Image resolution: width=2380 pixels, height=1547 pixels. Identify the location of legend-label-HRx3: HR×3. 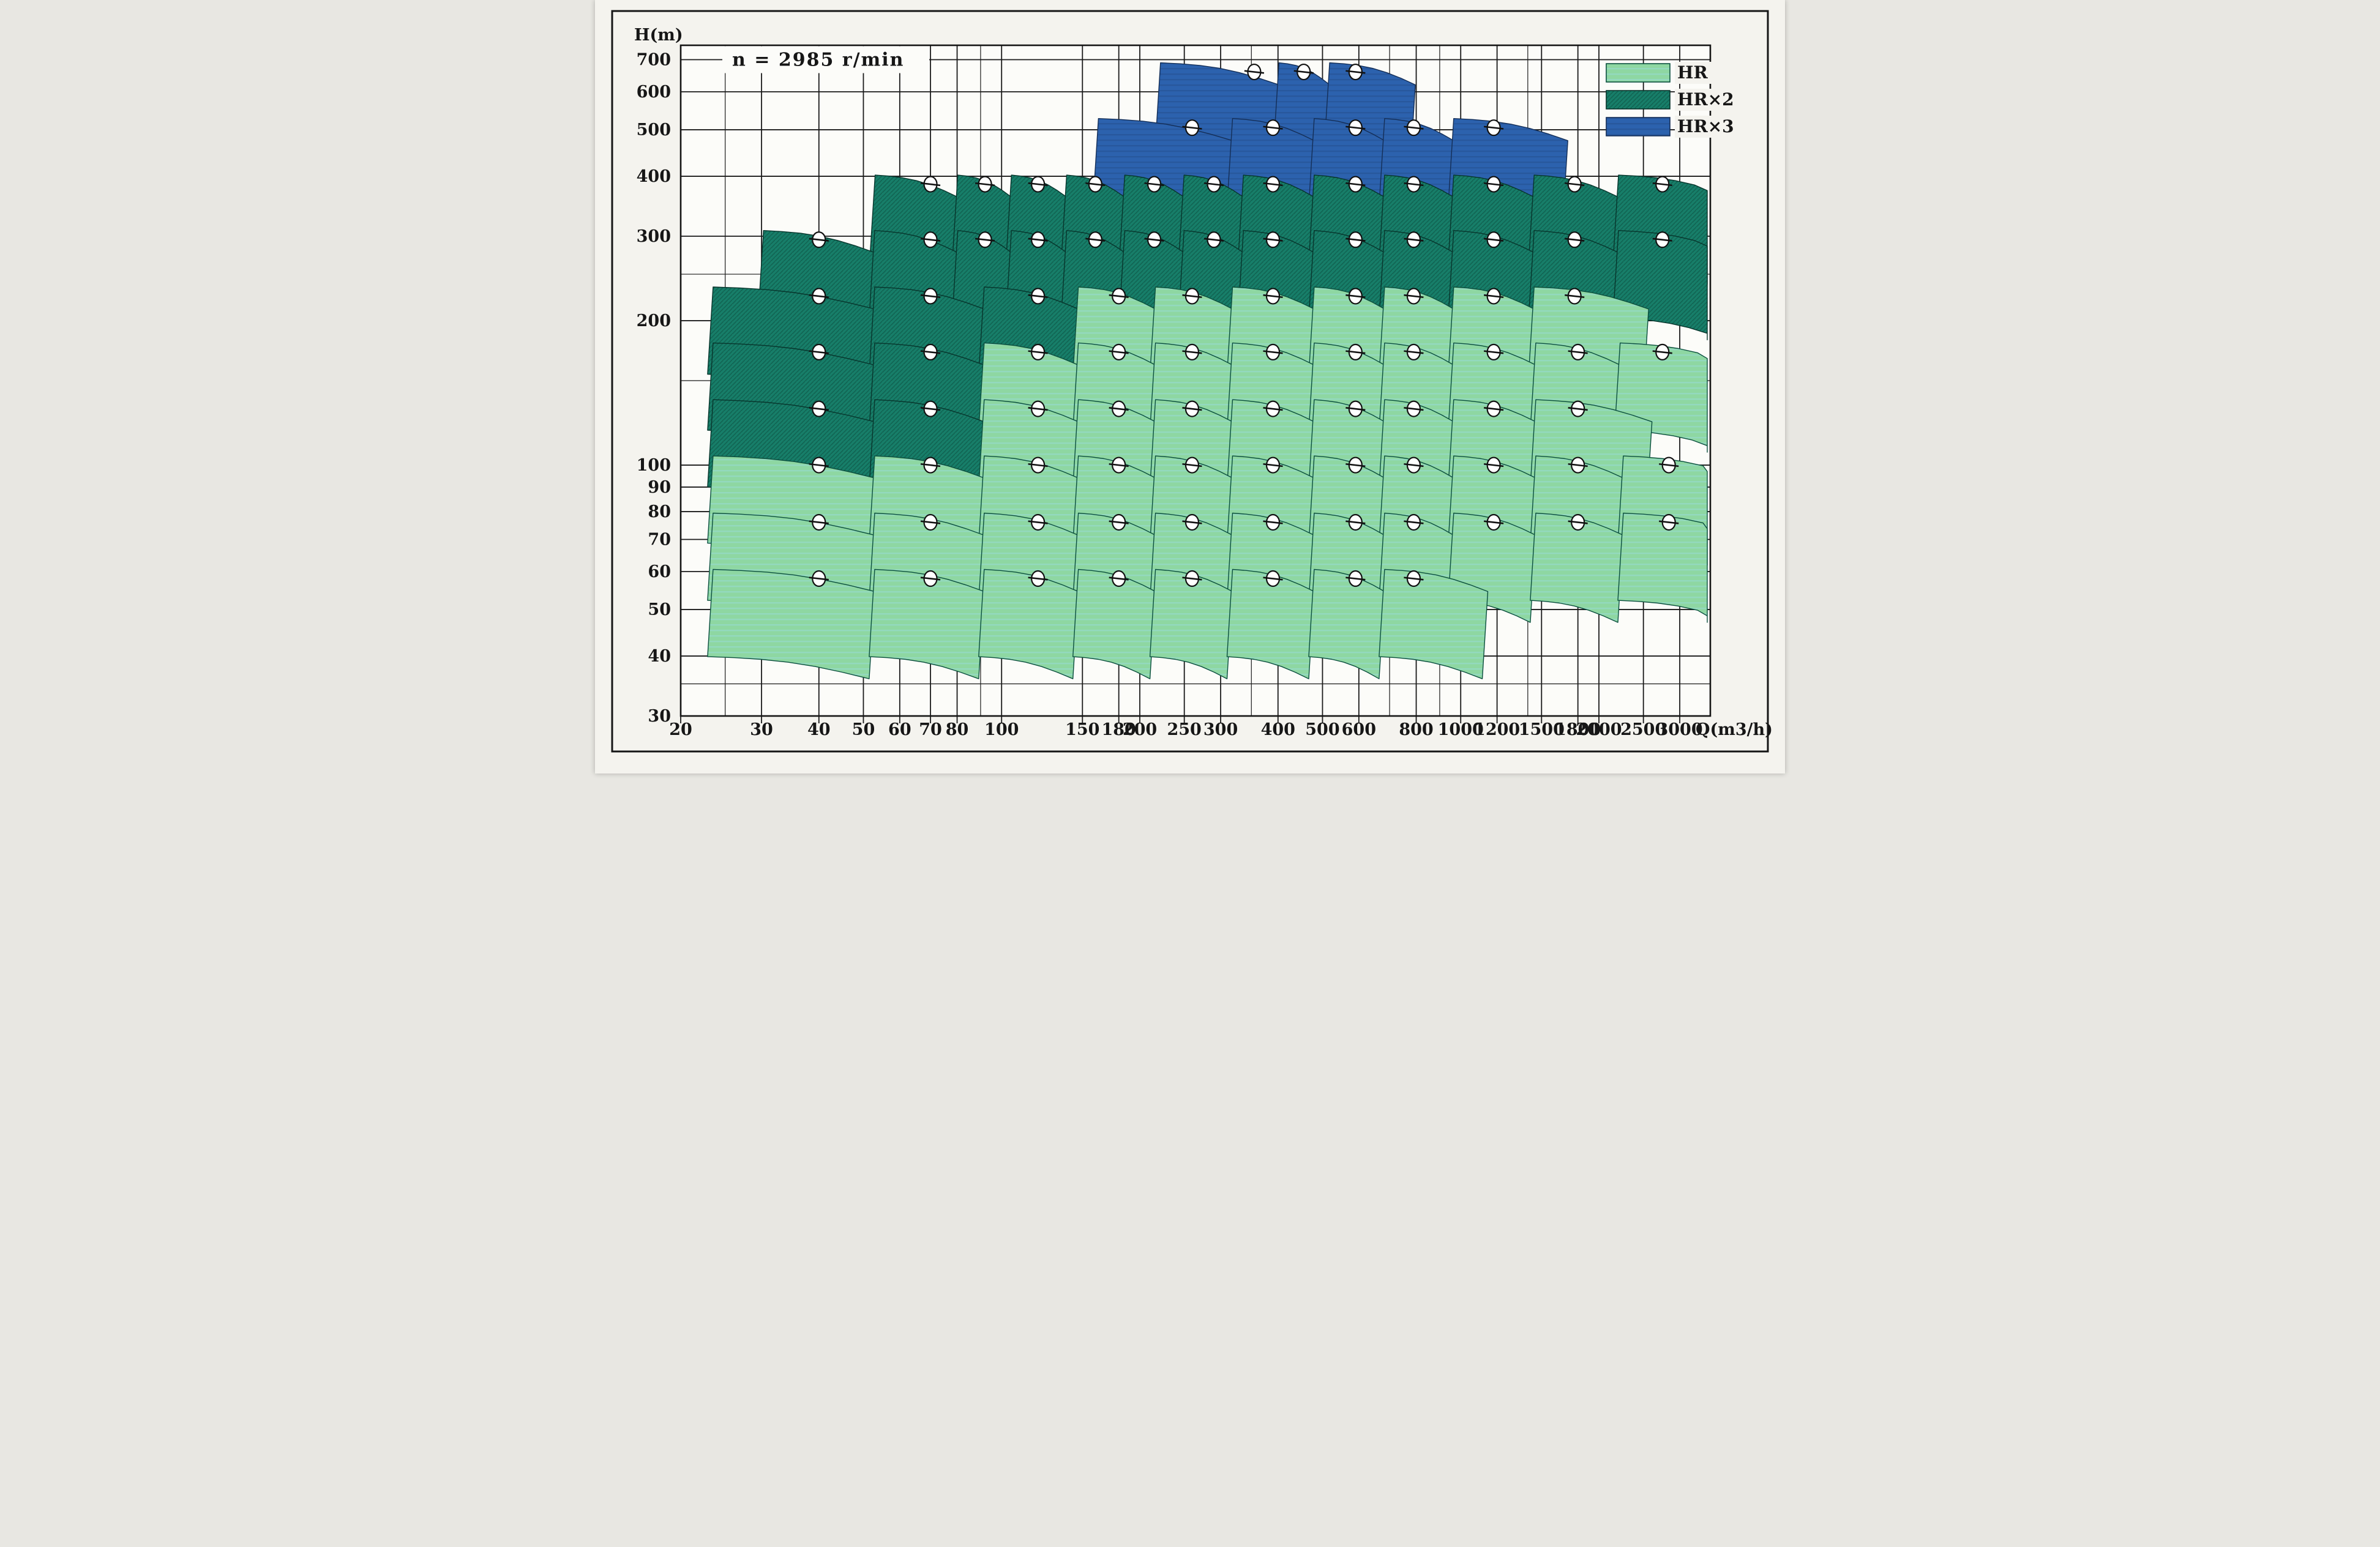
(1705, 126).